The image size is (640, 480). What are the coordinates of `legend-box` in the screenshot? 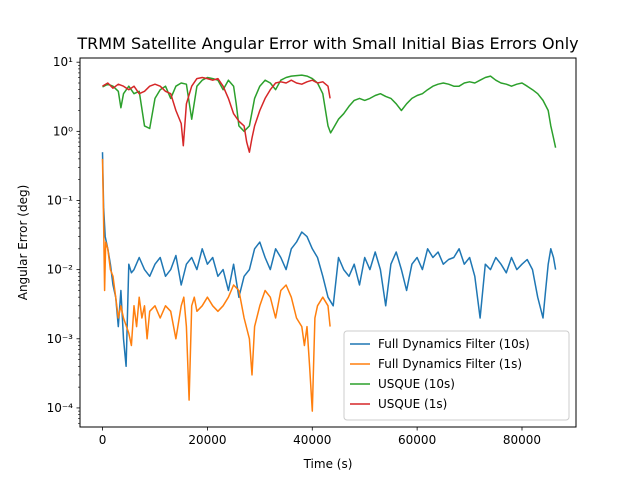 It's located at (456, 375).